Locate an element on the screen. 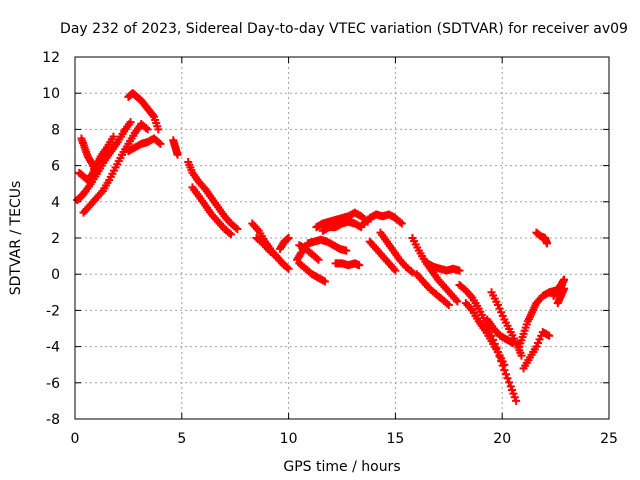 The image size is (640, 480). y-tick-label: 6 is located at coordinates (55, 167).